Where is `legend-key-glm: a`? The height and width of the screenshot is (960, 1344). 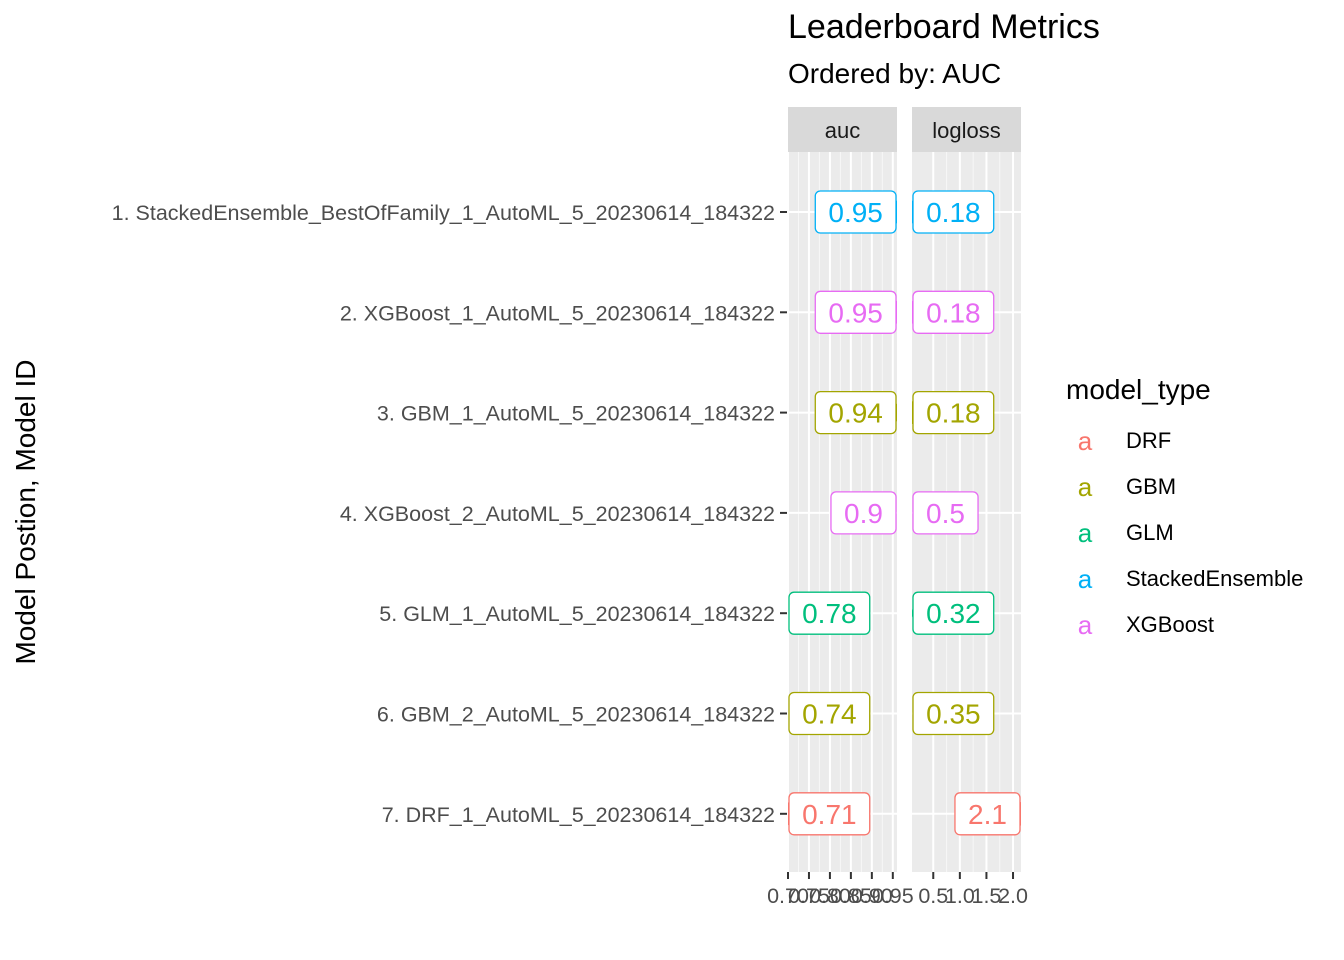
legend-key-glm: a is located at coordinates (1085, 532).